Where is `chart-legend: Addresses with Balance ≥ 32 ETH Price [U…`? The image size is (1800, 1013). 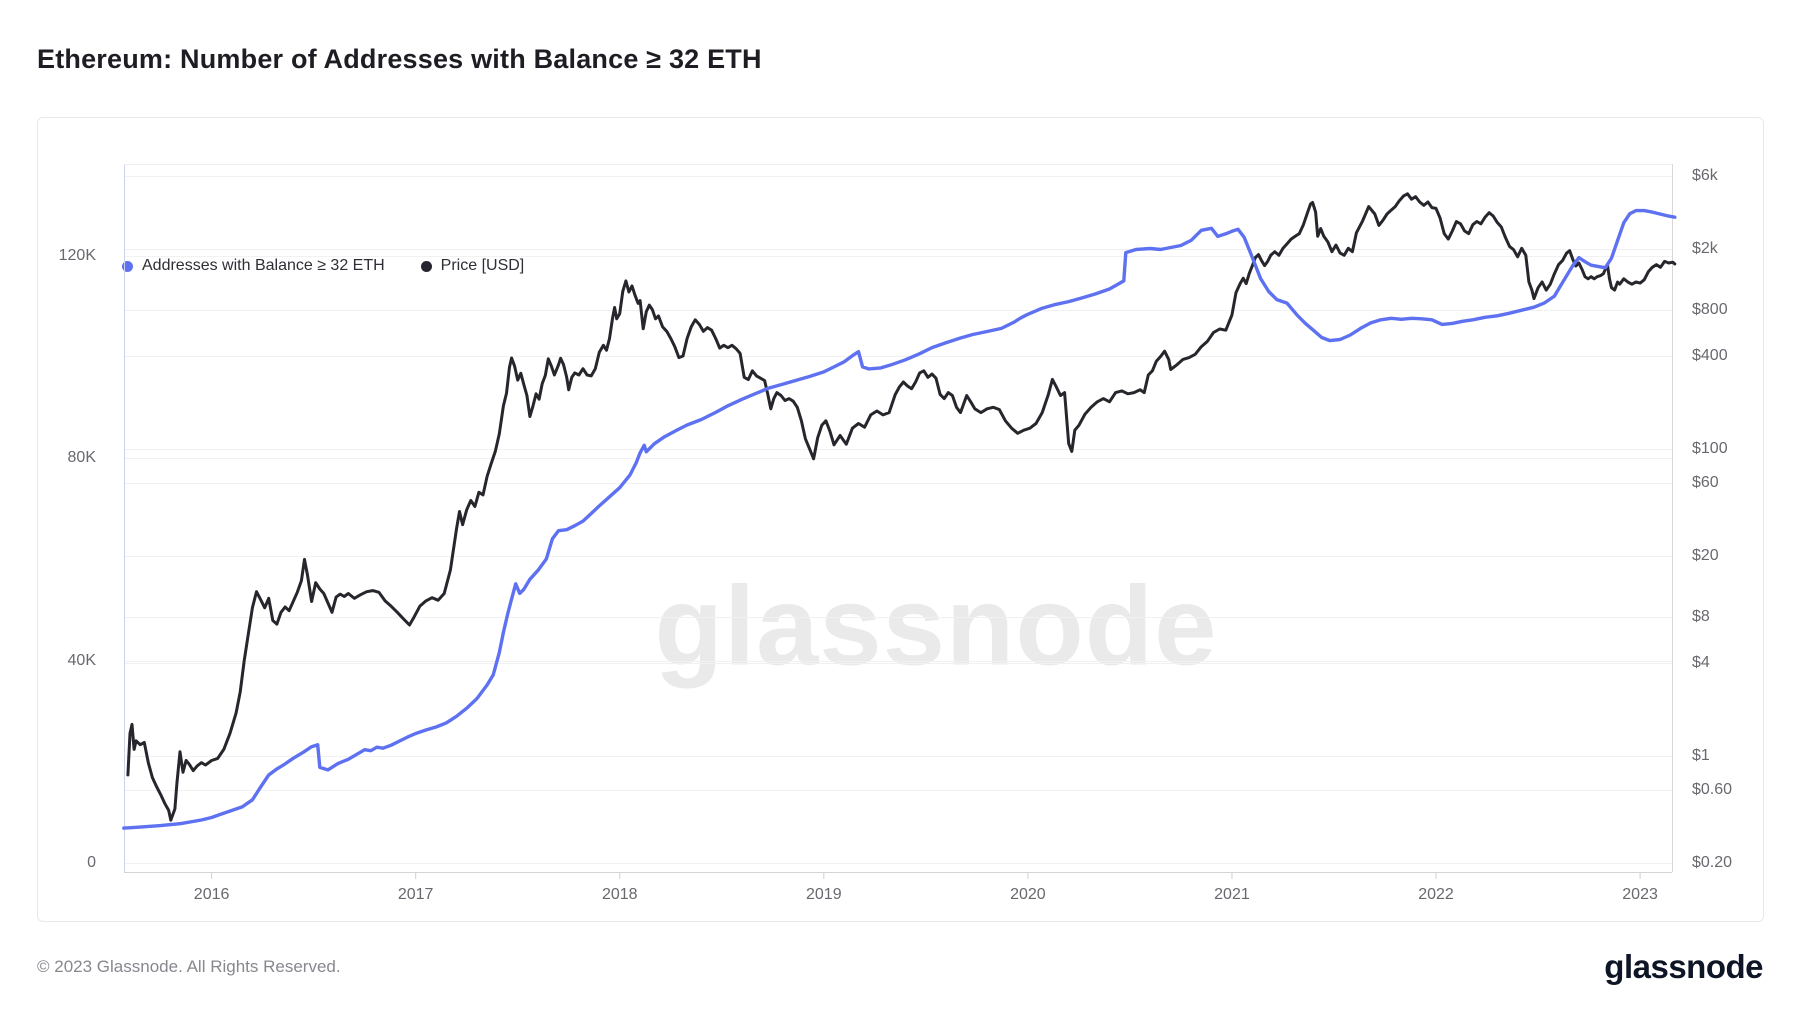
chart-legend: Addresses with Balance ≥ 32 ETH Price [U… is located at coordinates (323, 266).